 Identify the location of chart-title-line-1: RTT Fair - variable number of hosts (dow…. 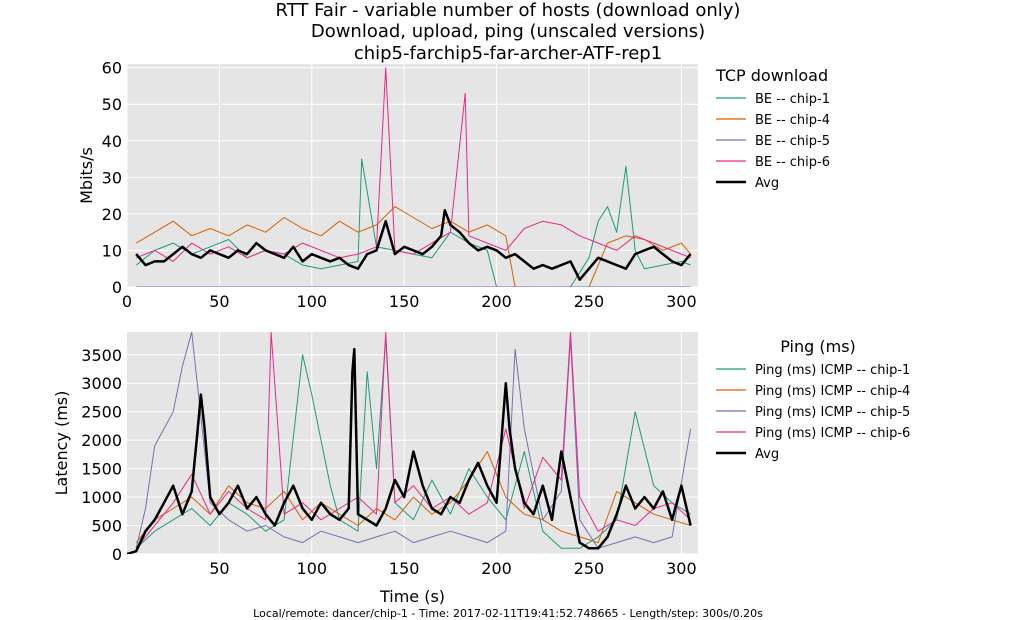
(508, 10).